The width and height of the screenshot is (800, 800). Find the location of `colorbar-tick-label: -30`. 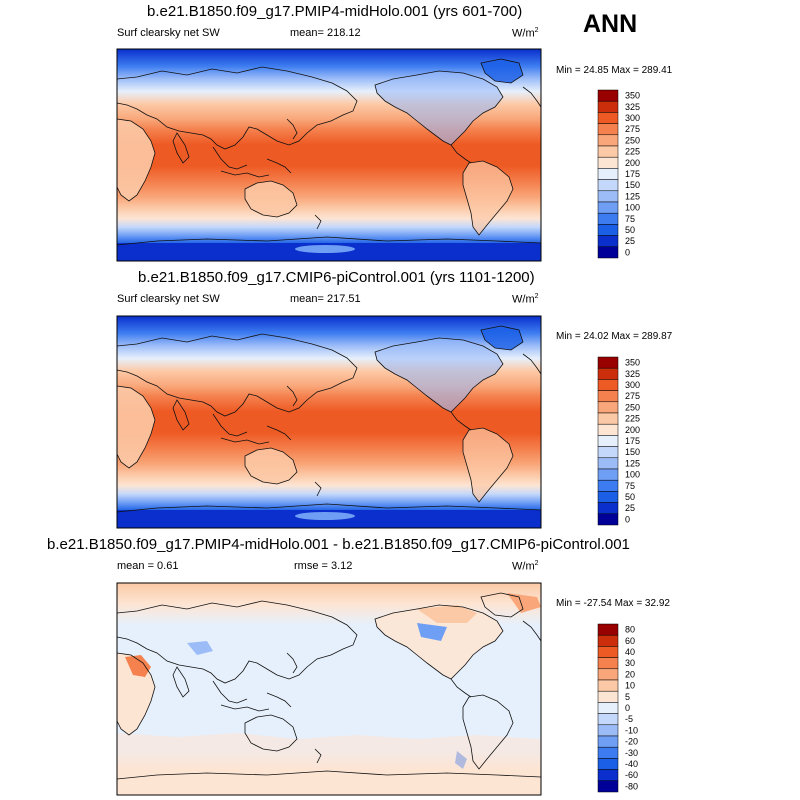

colorbar-tick-label: -30 is located at coordinates (631, 753).